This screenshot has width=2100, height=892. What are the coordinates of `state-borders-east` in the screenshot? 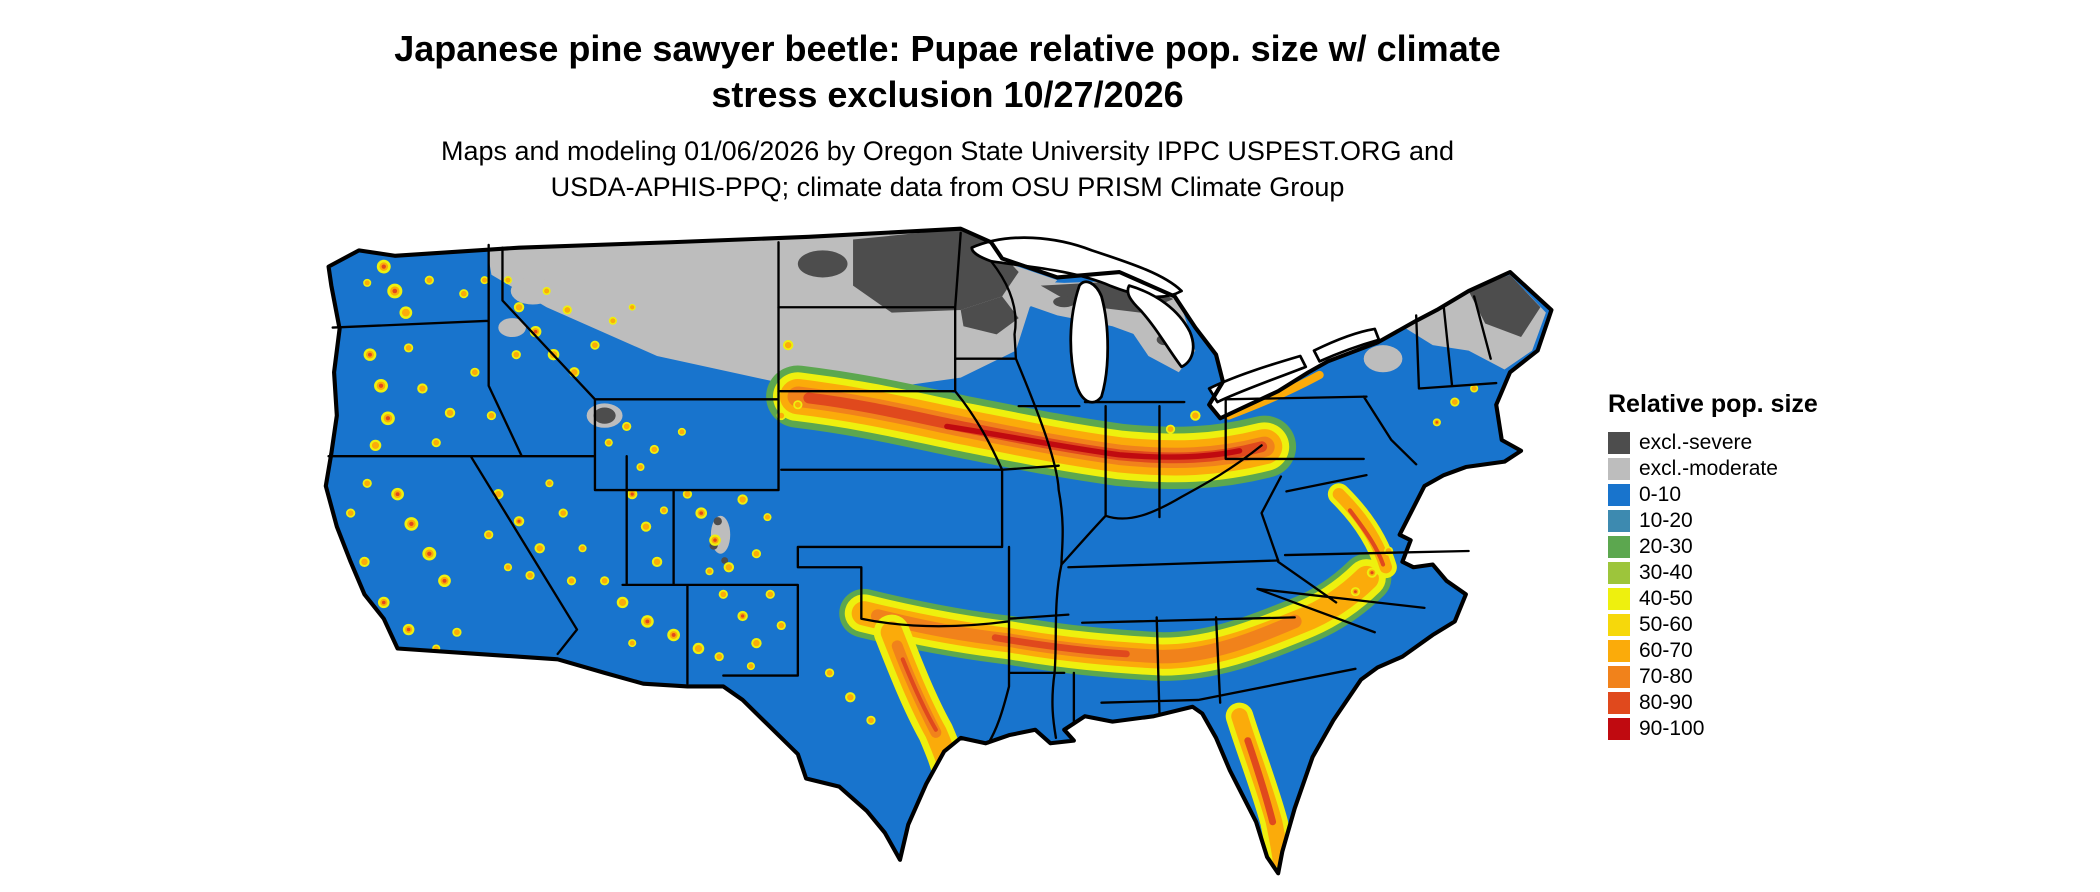 It's located at (1361, 464).